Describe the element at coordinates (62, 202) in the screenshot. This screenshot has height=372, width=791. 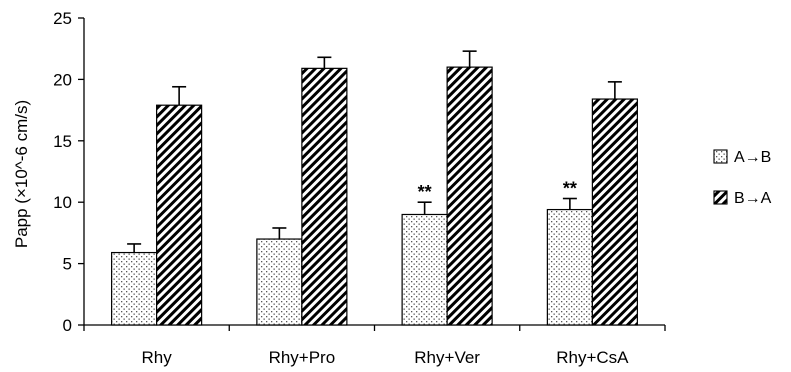
I see `y-tick-label: 10` at that location.